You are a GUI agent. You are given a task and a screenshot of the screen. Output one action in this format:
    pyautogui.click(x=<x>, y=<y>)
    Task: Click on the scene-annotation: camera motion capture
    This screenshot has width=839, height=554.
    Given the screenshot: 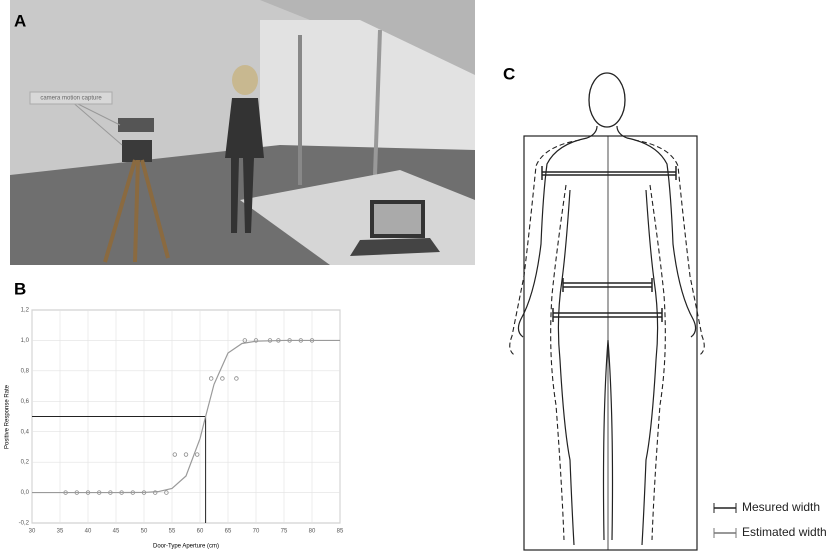 What is the action you would take?
    pyautogui.click(x=71, y=99)
    